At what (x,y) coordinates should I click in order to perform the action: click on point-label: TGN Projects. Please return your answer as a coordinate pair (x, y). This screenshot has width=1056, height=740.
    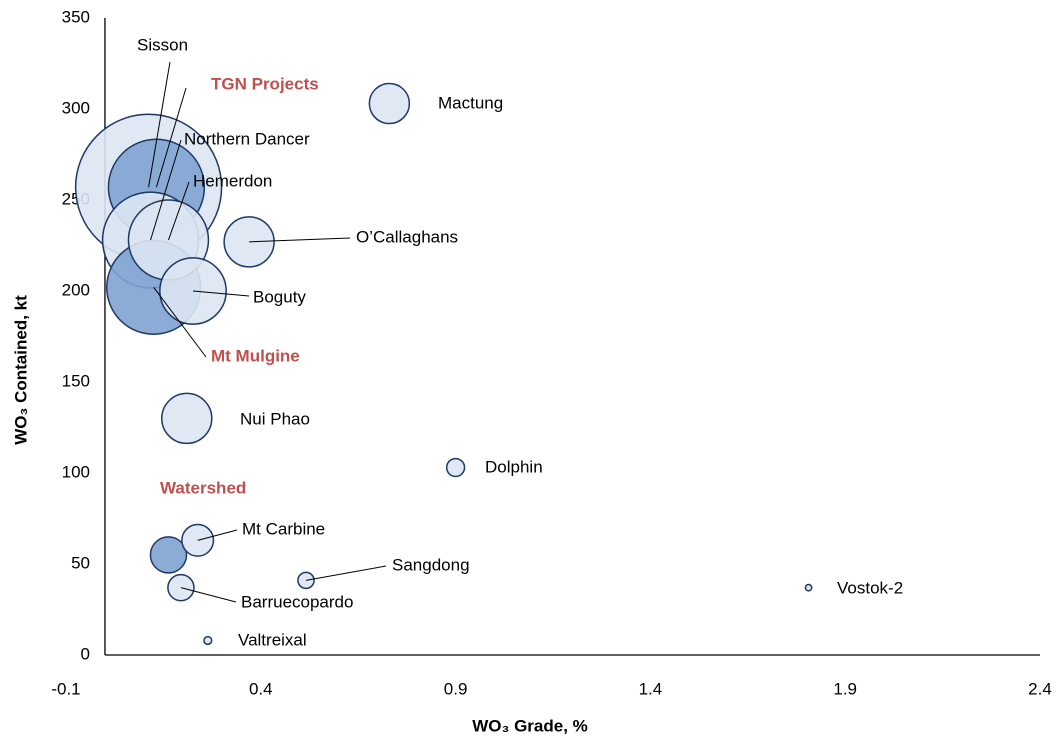
    Looking at the image, I should click on (265, 83).